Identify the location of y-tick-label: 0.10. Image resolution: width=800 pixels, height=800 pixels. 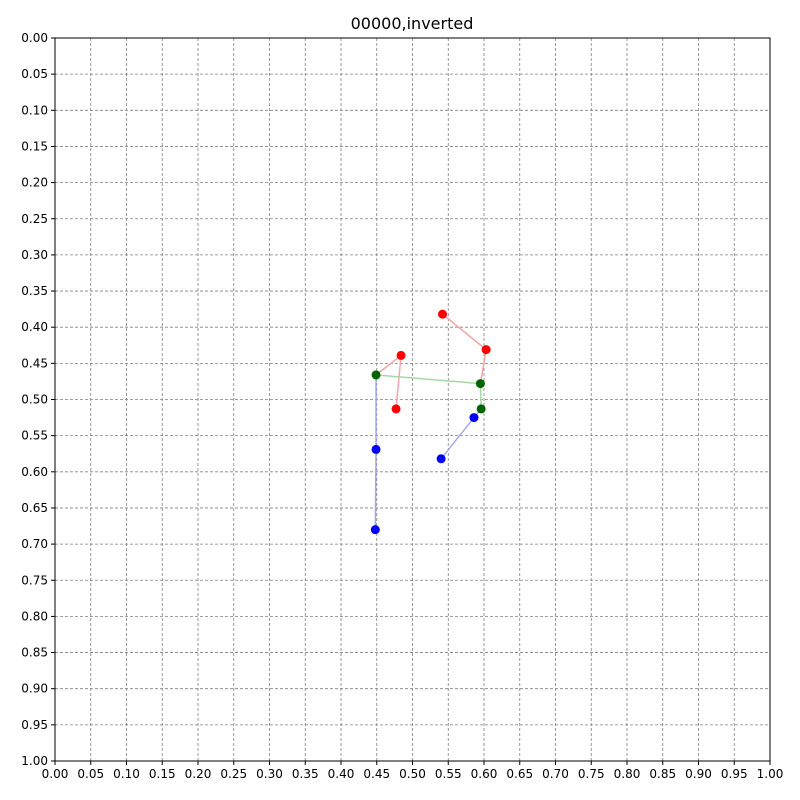
(34, 110).